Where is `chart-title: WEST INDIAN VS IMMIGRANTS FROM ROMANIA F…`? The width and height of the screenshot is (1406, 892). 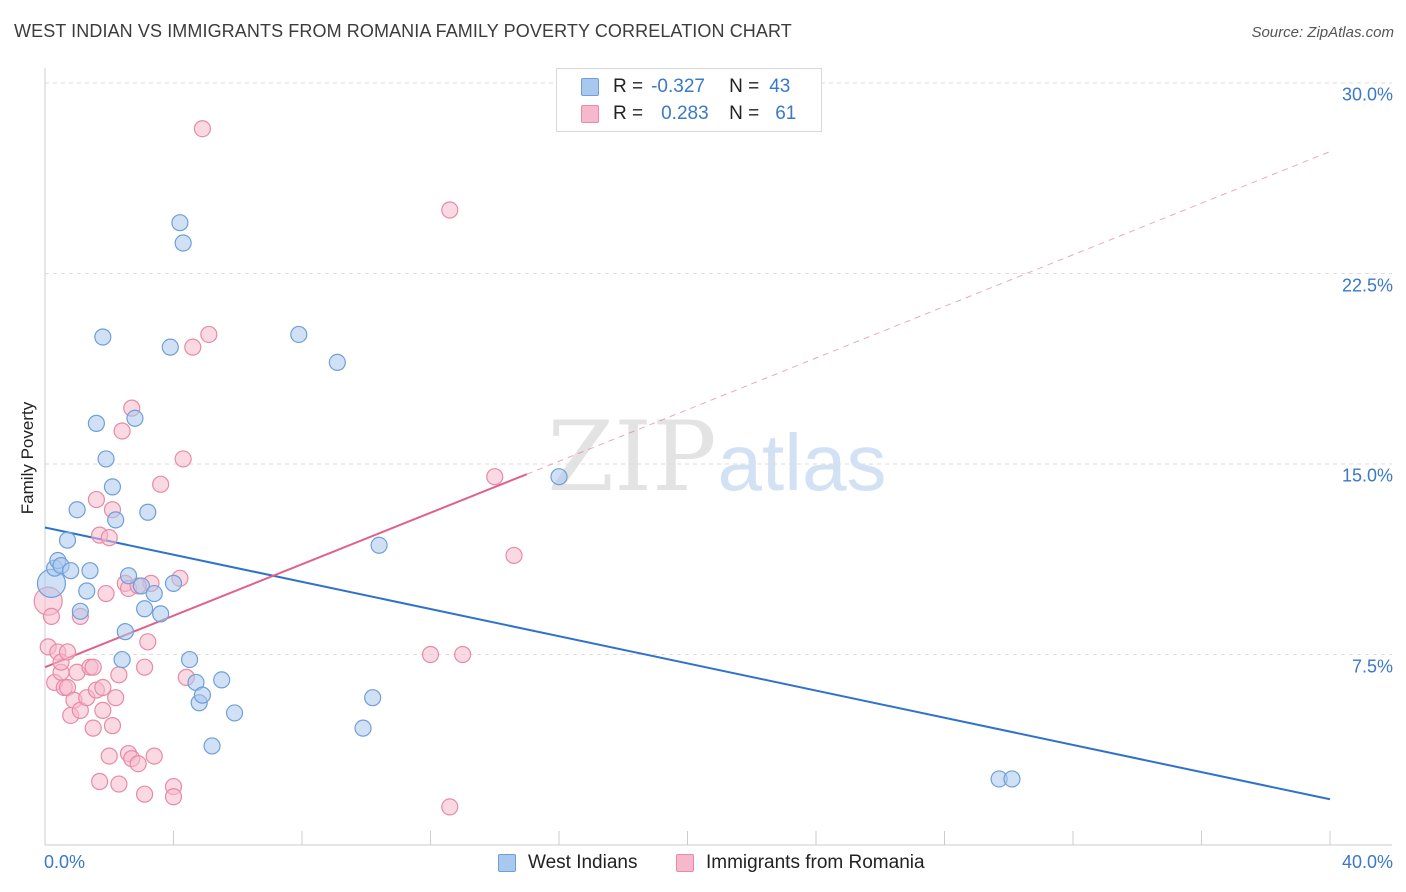
chart-title: WEST INDIAN VS IMMIGRANTS FROM ROMANIA F… is located at coordinates (403, 31).